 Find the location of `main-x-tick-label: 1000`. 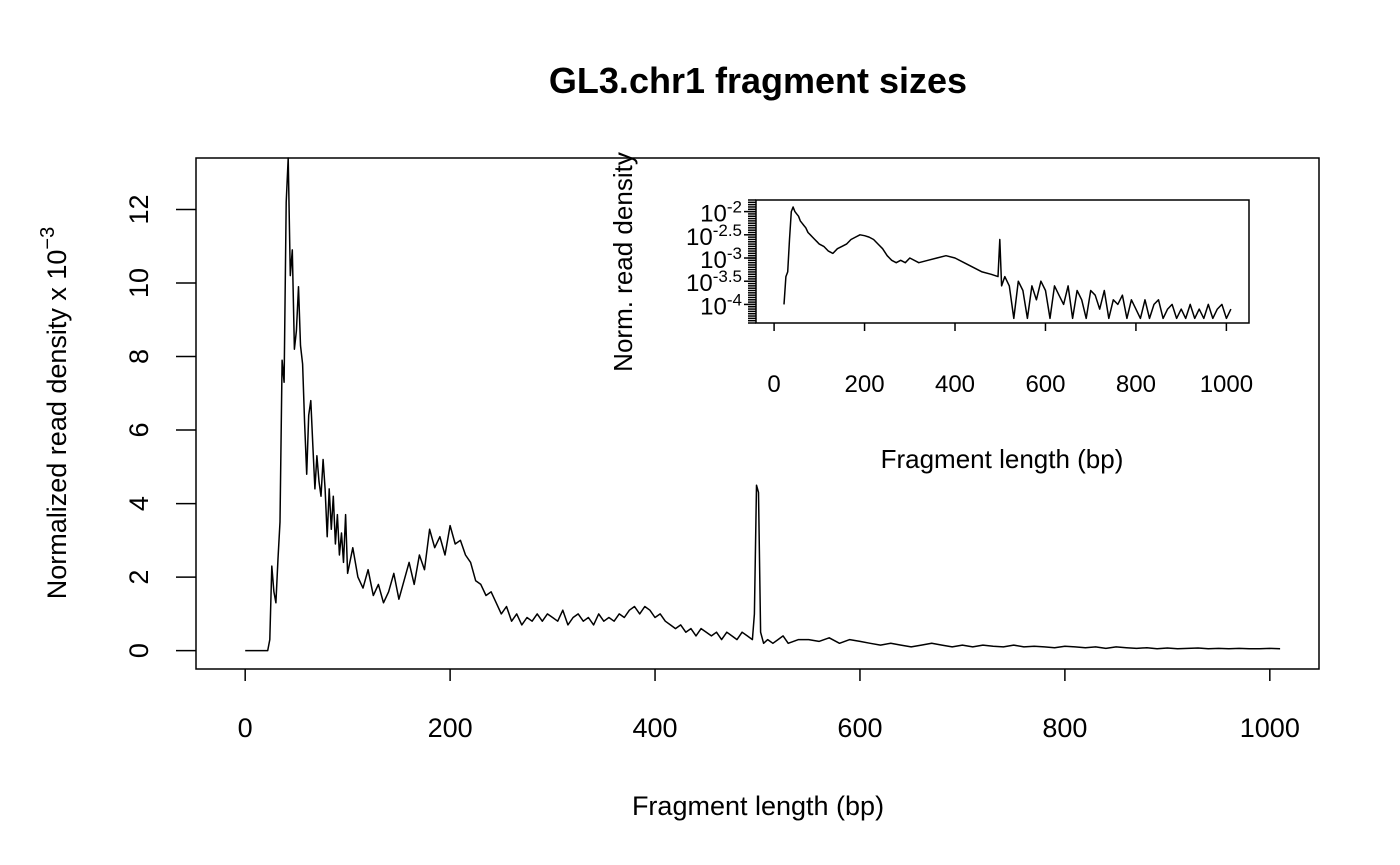

main-x-tick-label: 1000 is located at coordinates (1270, 728).